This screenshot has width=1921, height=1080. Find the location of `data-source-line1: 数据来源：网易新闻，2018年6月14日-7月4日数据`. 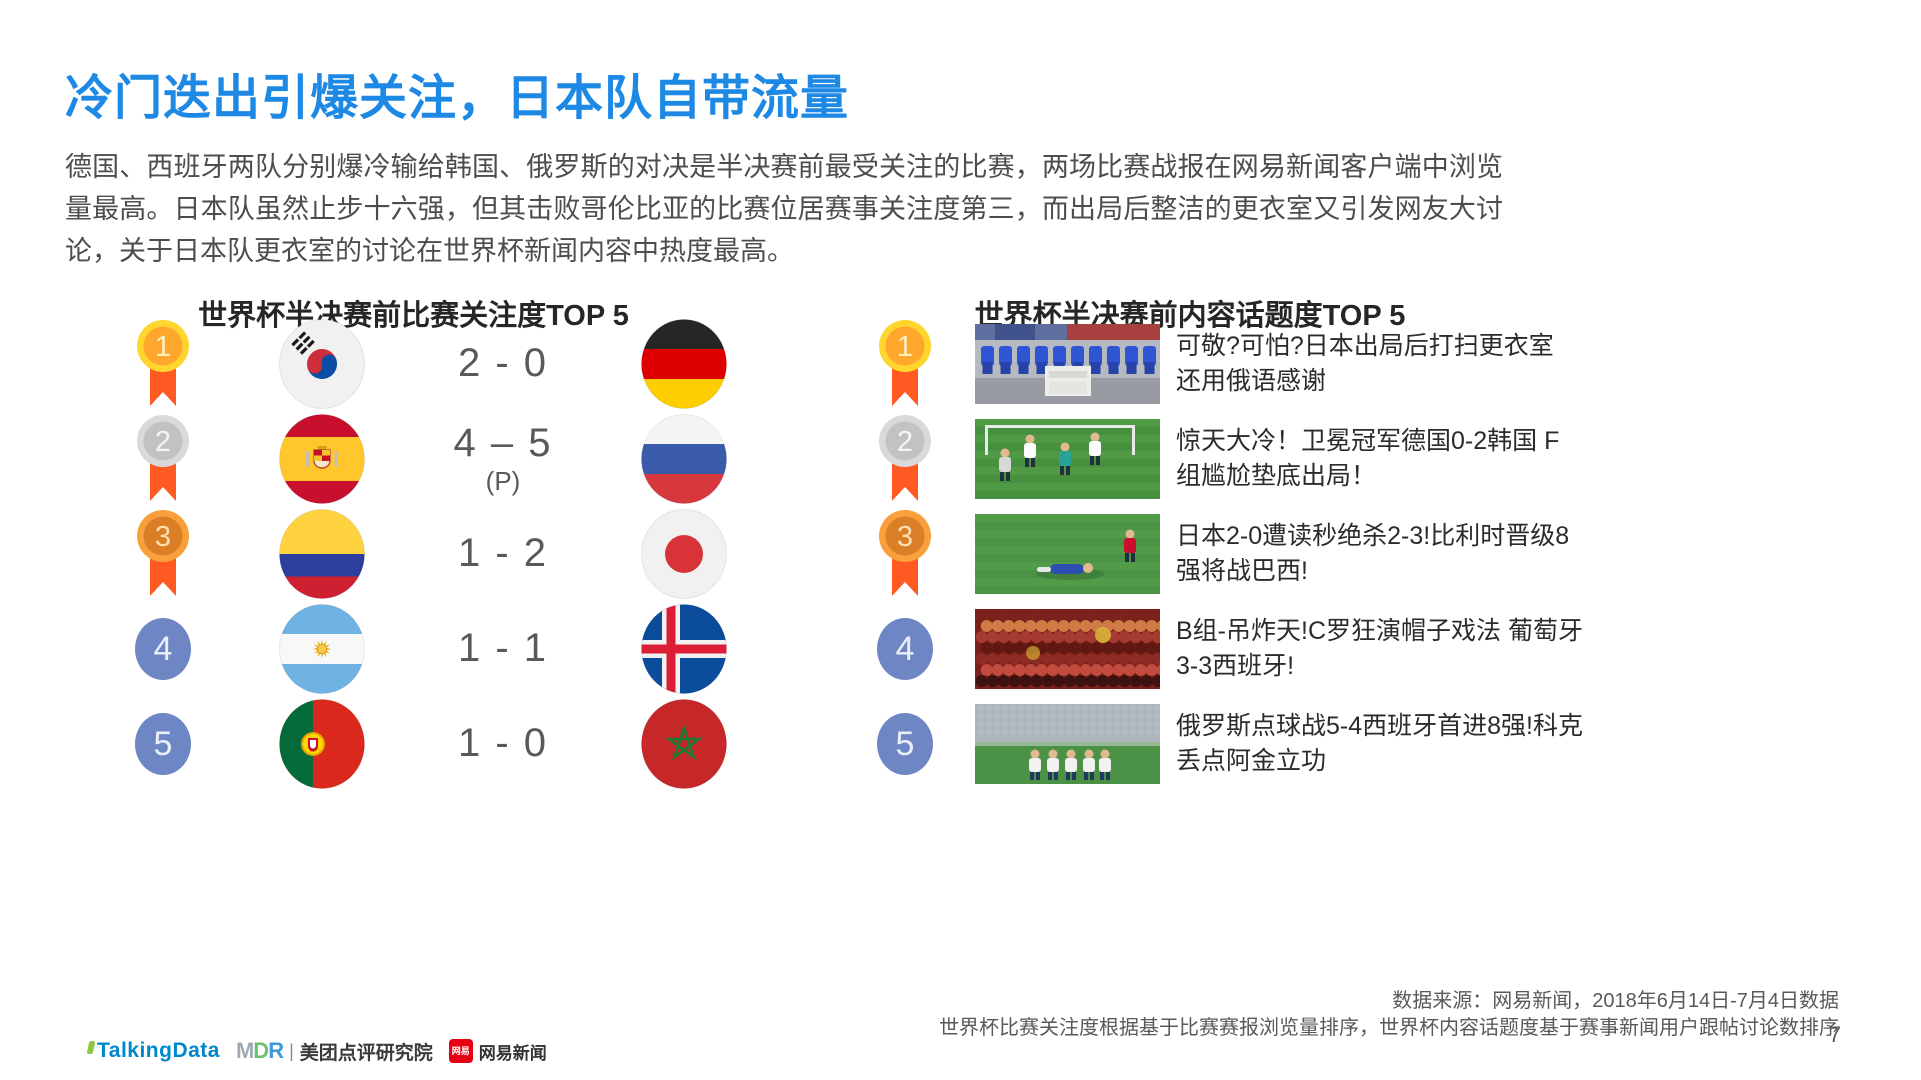

data-source-line1: 数据来源：网易新闻，2018年6月14日-7月4日数据 is located at coordinates (1615, 1001).